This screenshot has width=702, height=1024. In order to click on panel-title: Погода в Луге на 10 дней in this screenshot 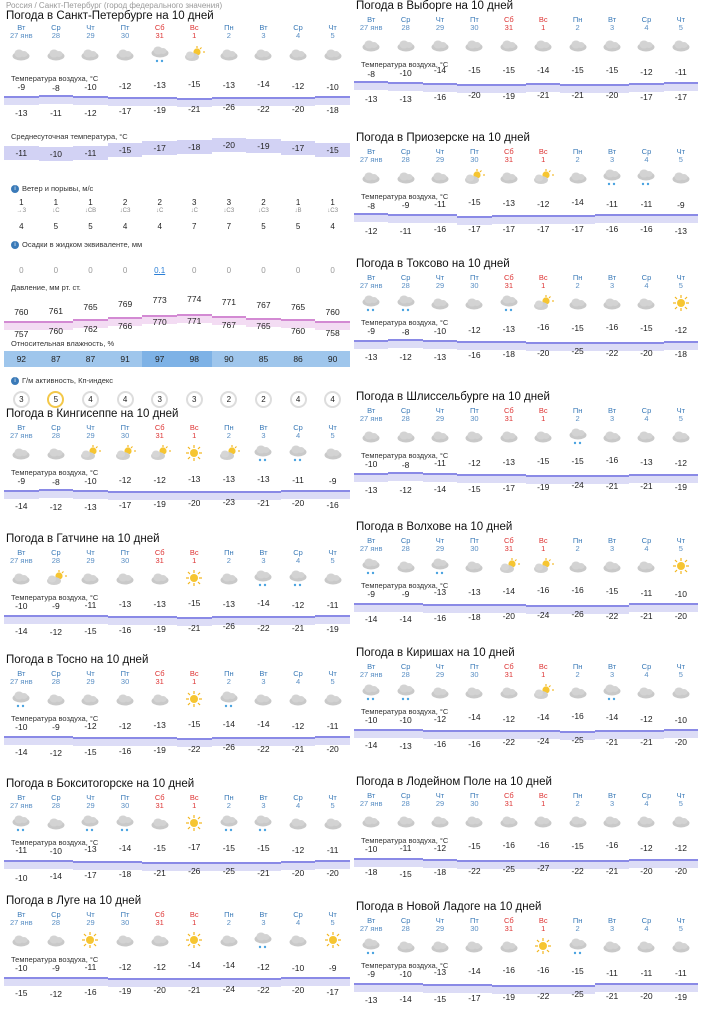, I will do `click(74, 901)`.